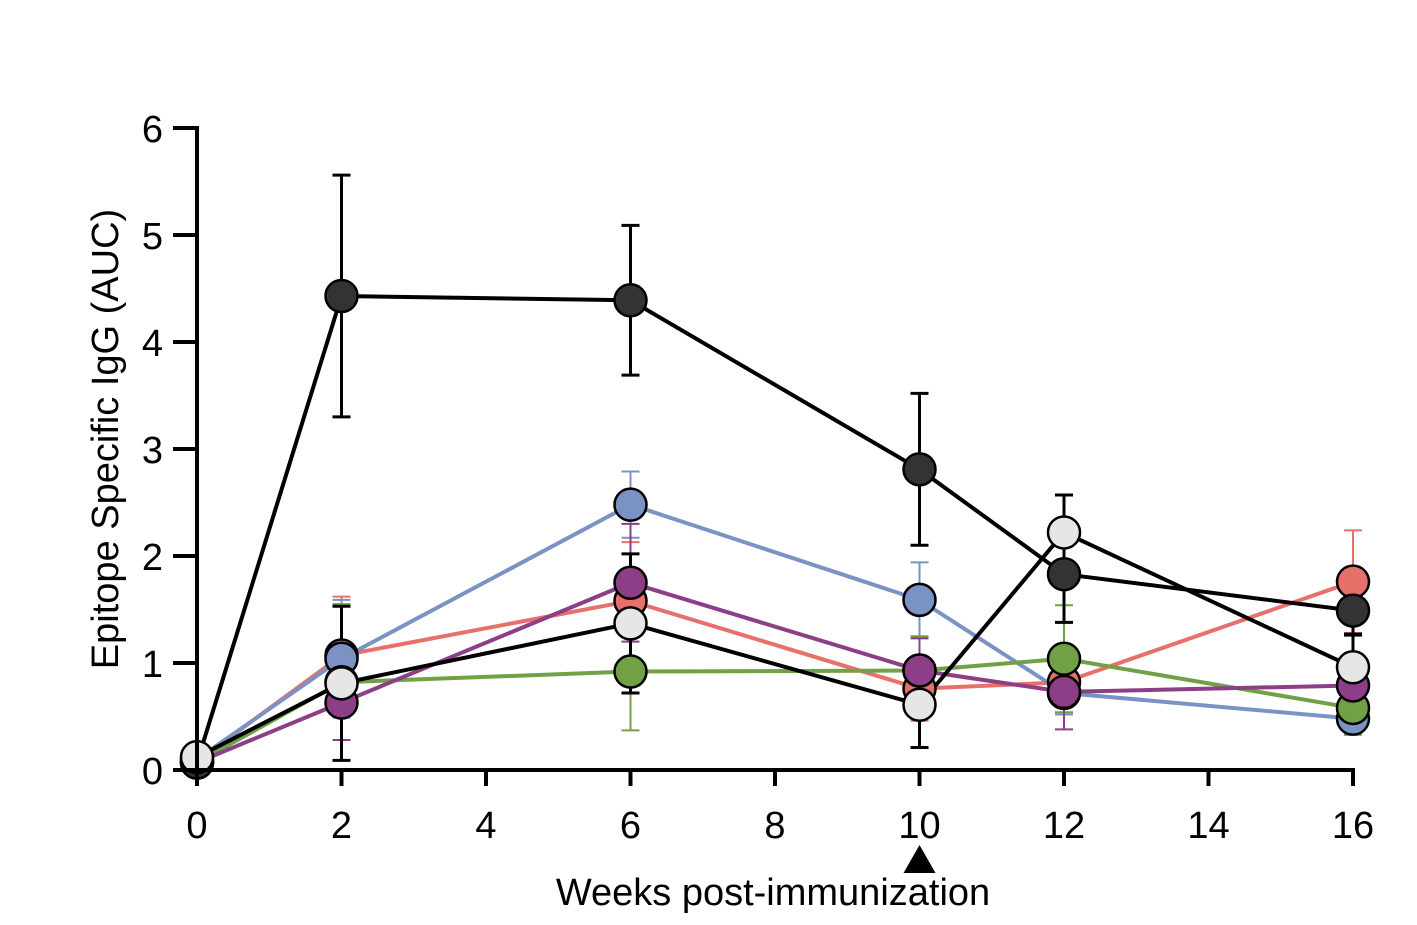 The image size is (1417, 925). I want to click on y-tick-label: 2, so click(152, 558).